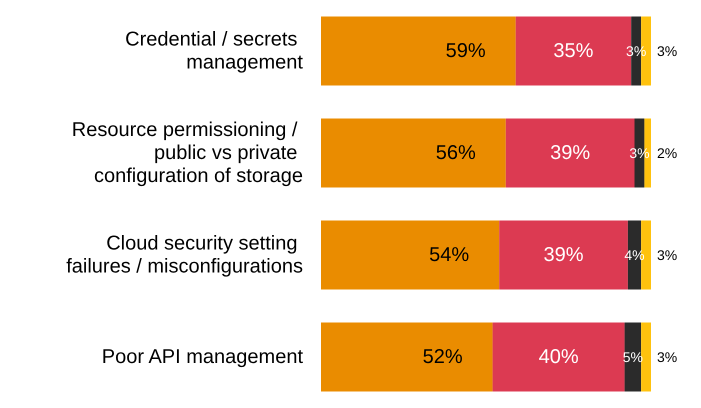  Describe the element at coordinates (667, 153) in the screenshot. I see `data-label: 2%` at that location.